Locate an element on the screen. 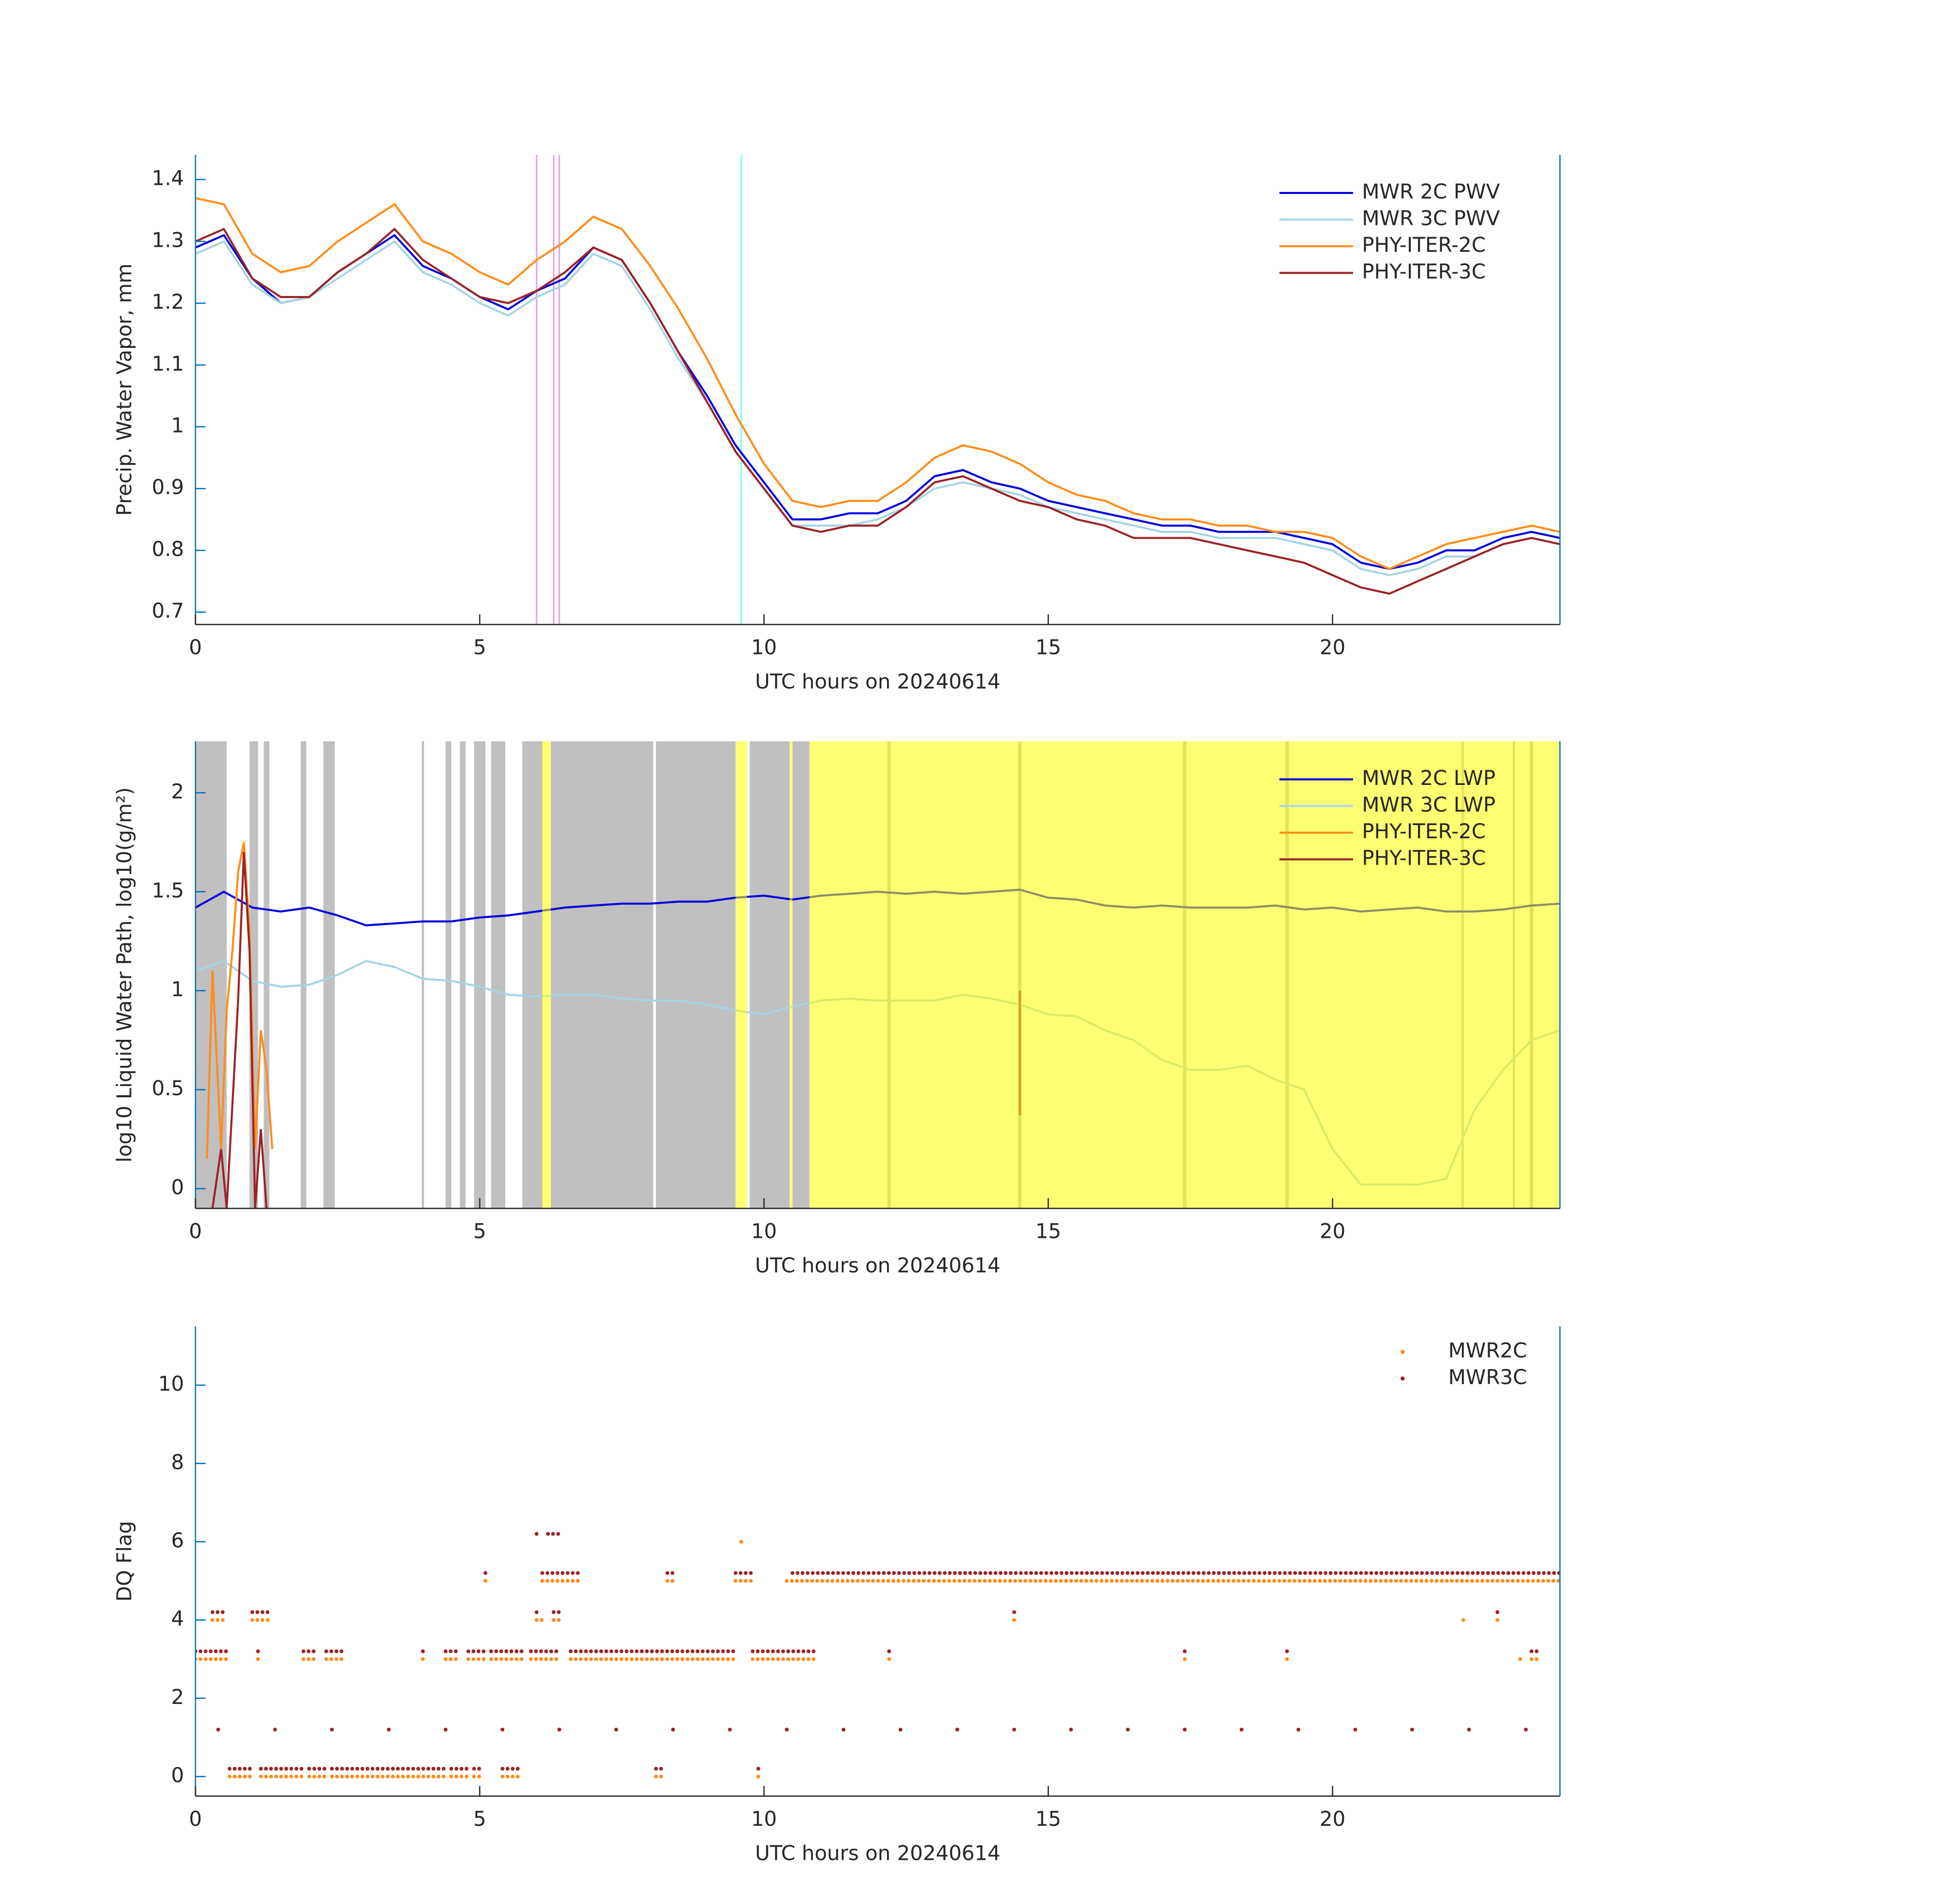 Image resolution: width=1942 pixels, height=1904 pixels. y-tick-label: 1.5 is located at coordinates (168, 891).